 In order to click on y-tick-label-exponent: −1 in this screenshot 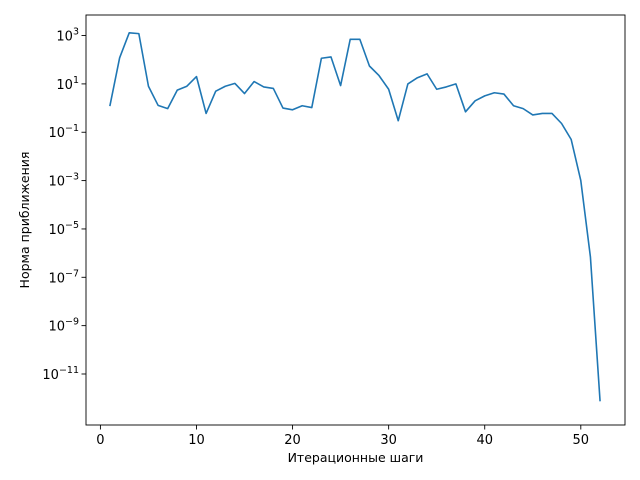, I will do `click(72, 128)`.